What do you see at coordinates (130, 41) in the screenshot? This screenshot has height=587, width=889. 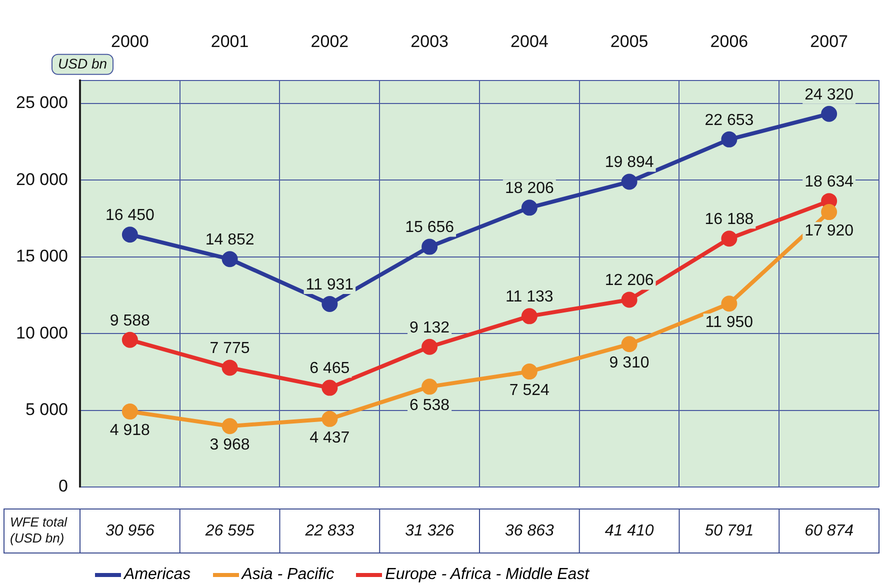 I see `x-tick-label: 2000` at bounding box center [130, 41].